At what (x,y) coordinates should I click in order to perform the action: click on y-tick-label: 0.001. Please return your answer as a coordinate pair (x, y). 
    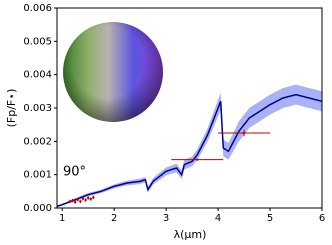
    Looking at the image, I should click on (37, 175).